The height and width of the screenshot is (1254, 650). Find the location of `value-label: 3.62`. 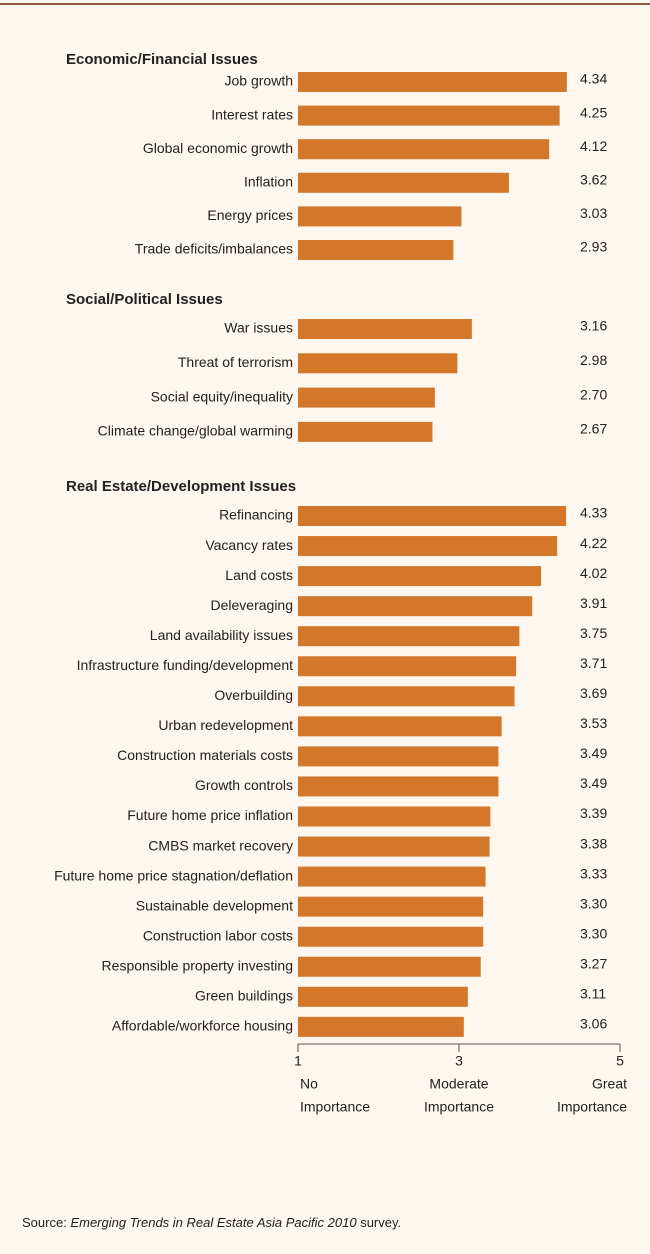

value-label: 3.62 is located at coordinates (593, 180).